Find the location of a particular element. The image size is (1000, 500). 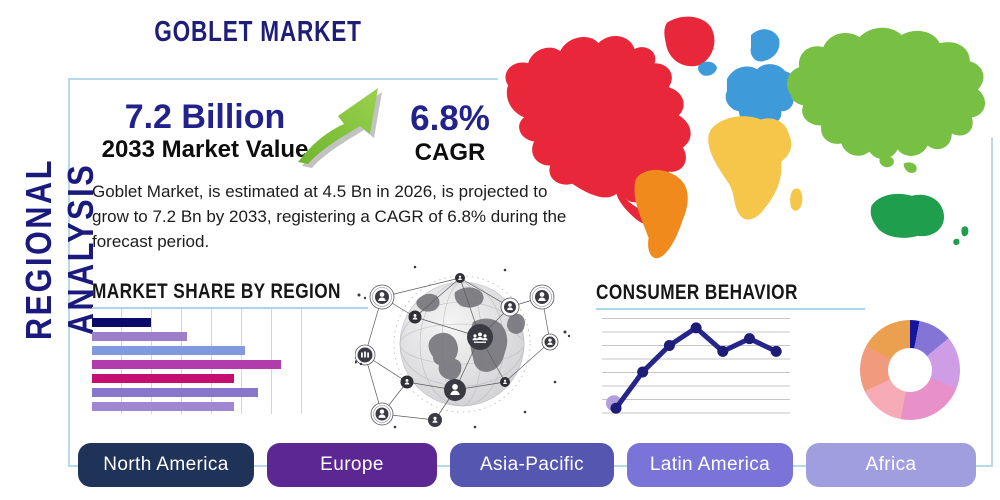

network-nodes is located at coordinates (457, 350).